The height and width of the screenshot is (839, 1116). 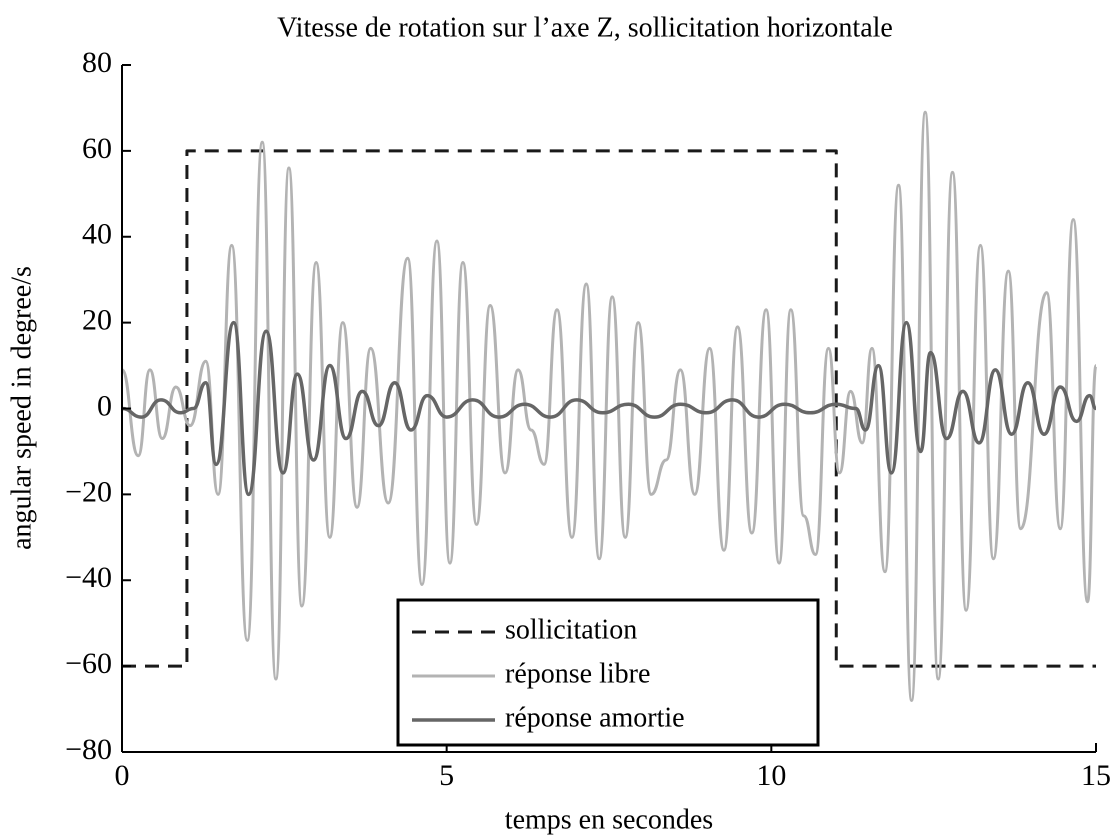 I want to click on y-tick-label: −40, so click(x=88, y=577).